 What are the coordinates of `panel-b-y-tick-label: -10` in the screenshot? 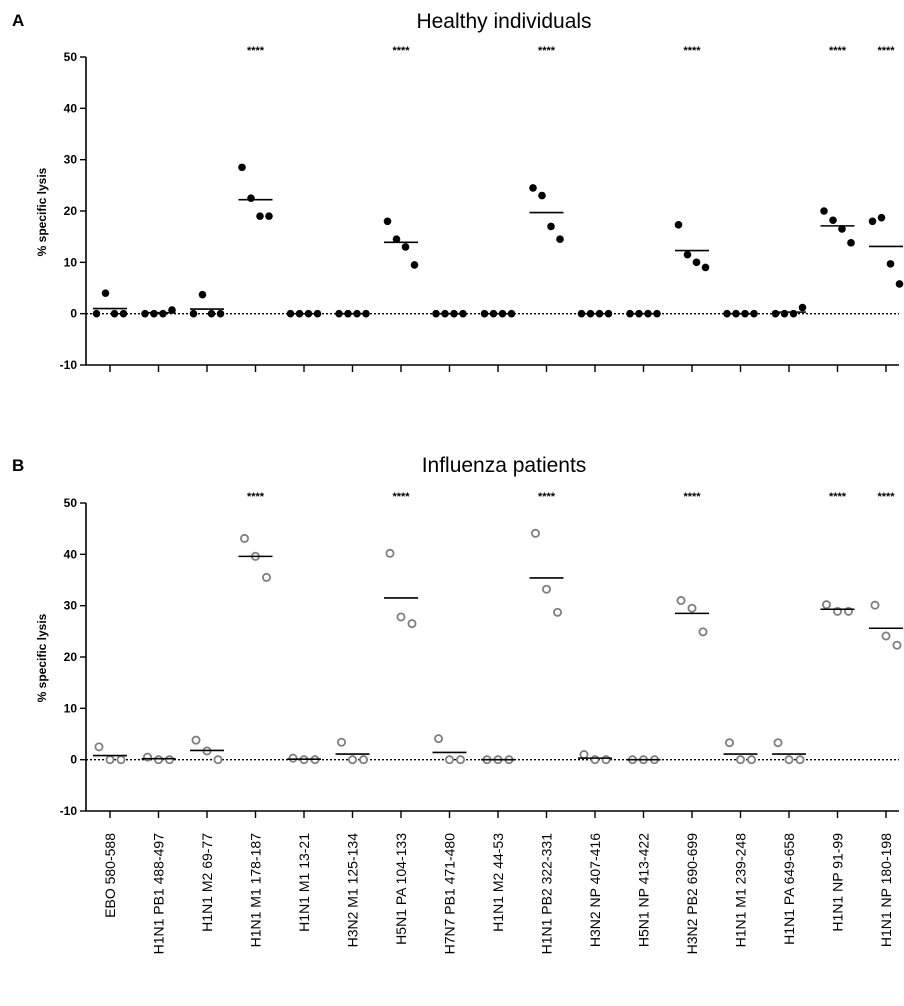 It's located at (69, 811).